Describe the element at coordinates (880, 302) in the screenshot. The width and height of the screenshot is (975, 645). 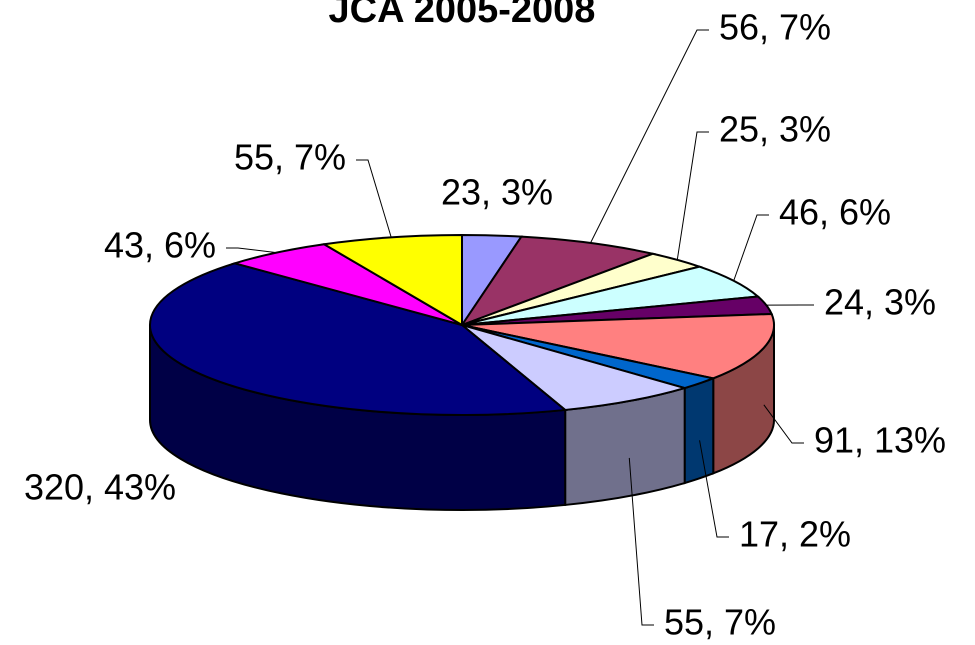
I see `data-label: 24, 3%` at that location.